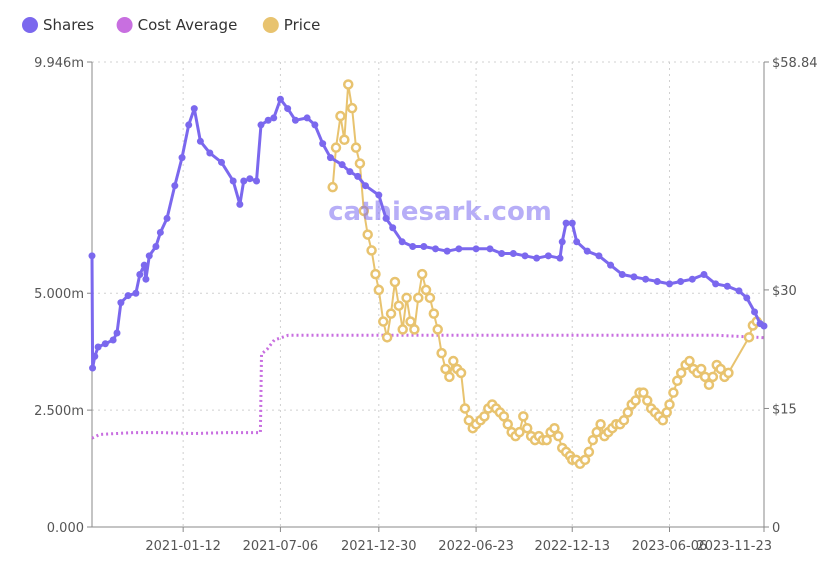 Image resolution: width=837 pixels, height=562 pixels. Describe the element at coordinates (302, 25) in the screenshot. I see `legend-label: Price` at that location.